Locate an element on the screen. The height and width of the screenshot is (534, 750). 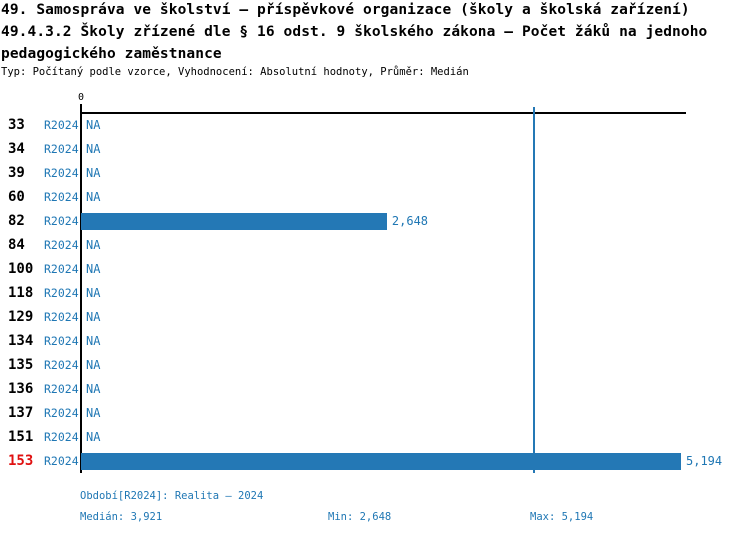
bar-value-label: 2,648 is located at coordinates (410, 221).